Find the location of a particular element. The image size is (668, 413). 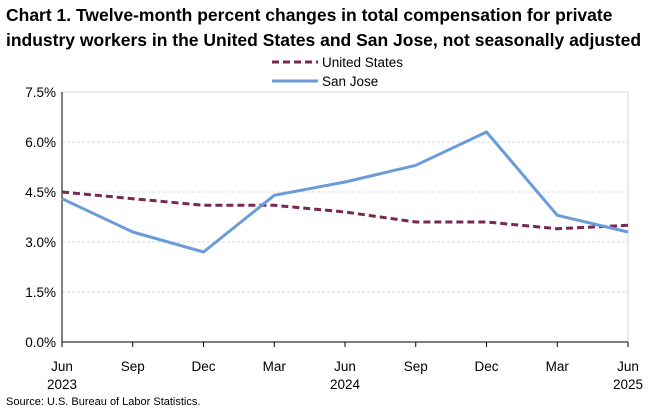

y-tick-label: 3.0% is located at coordinates (40, 242).